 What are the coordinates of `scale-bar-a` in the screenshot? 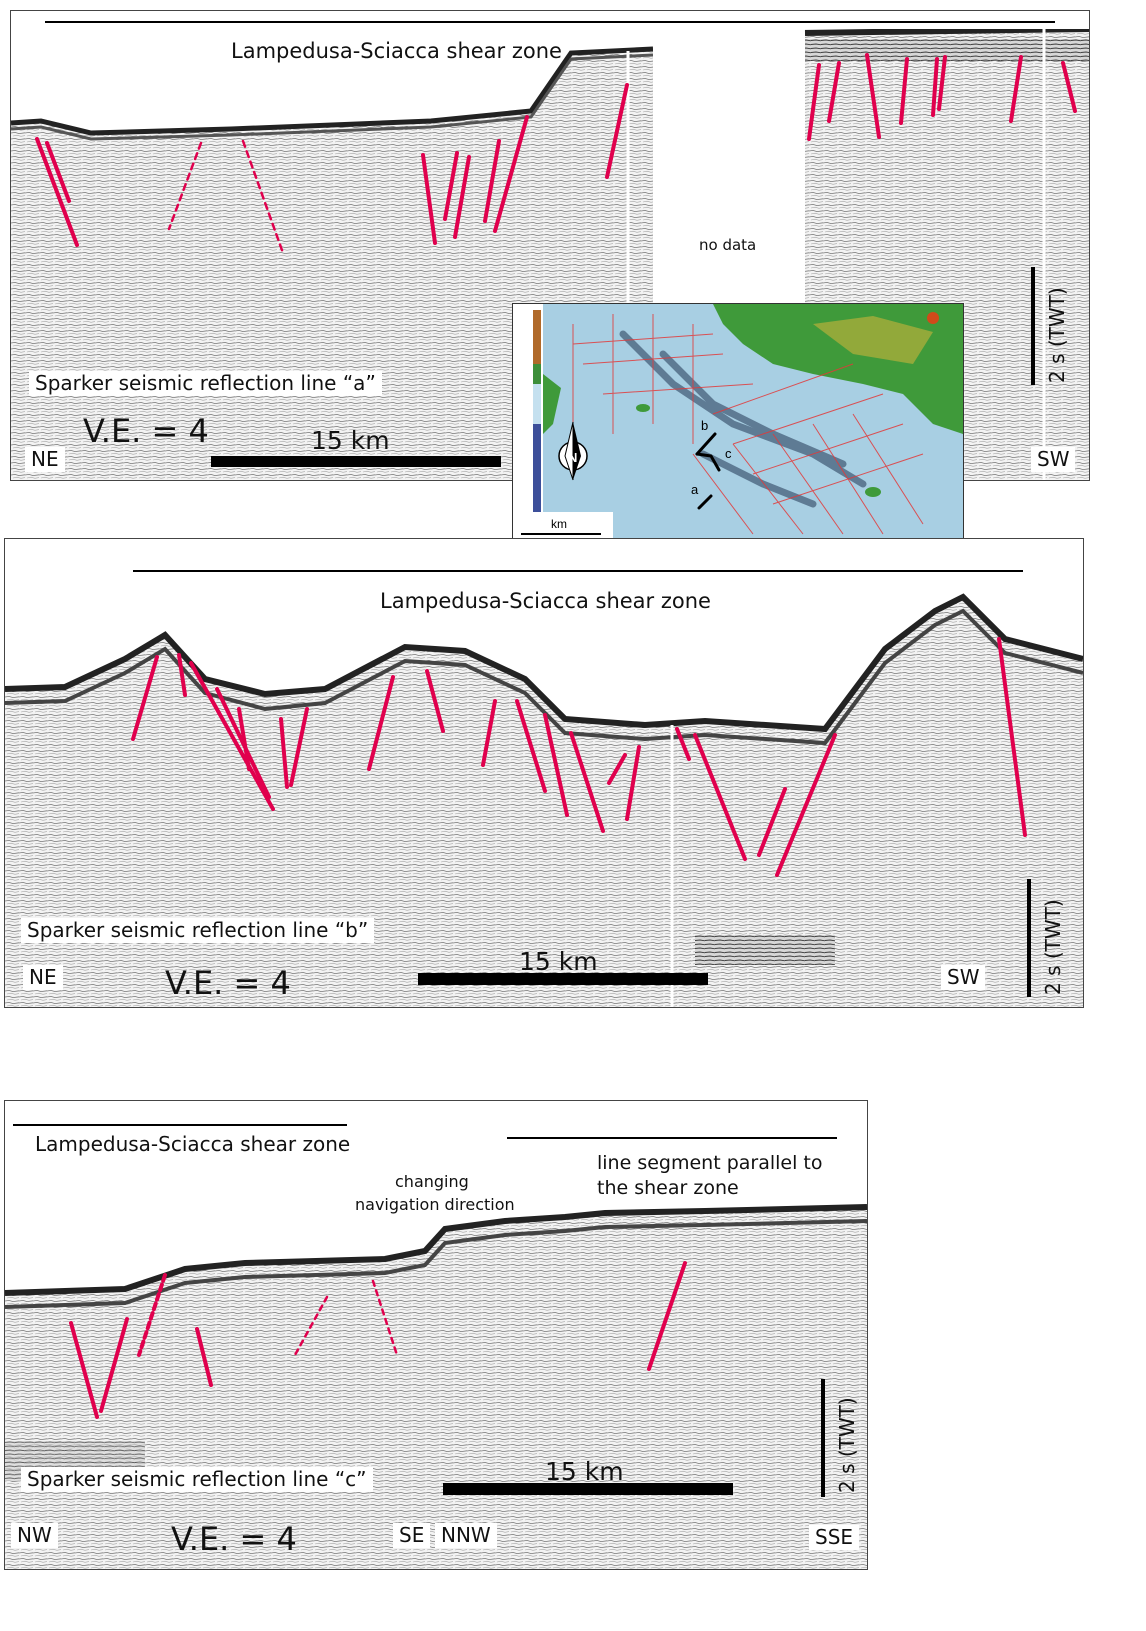 It's located at (356, 461).